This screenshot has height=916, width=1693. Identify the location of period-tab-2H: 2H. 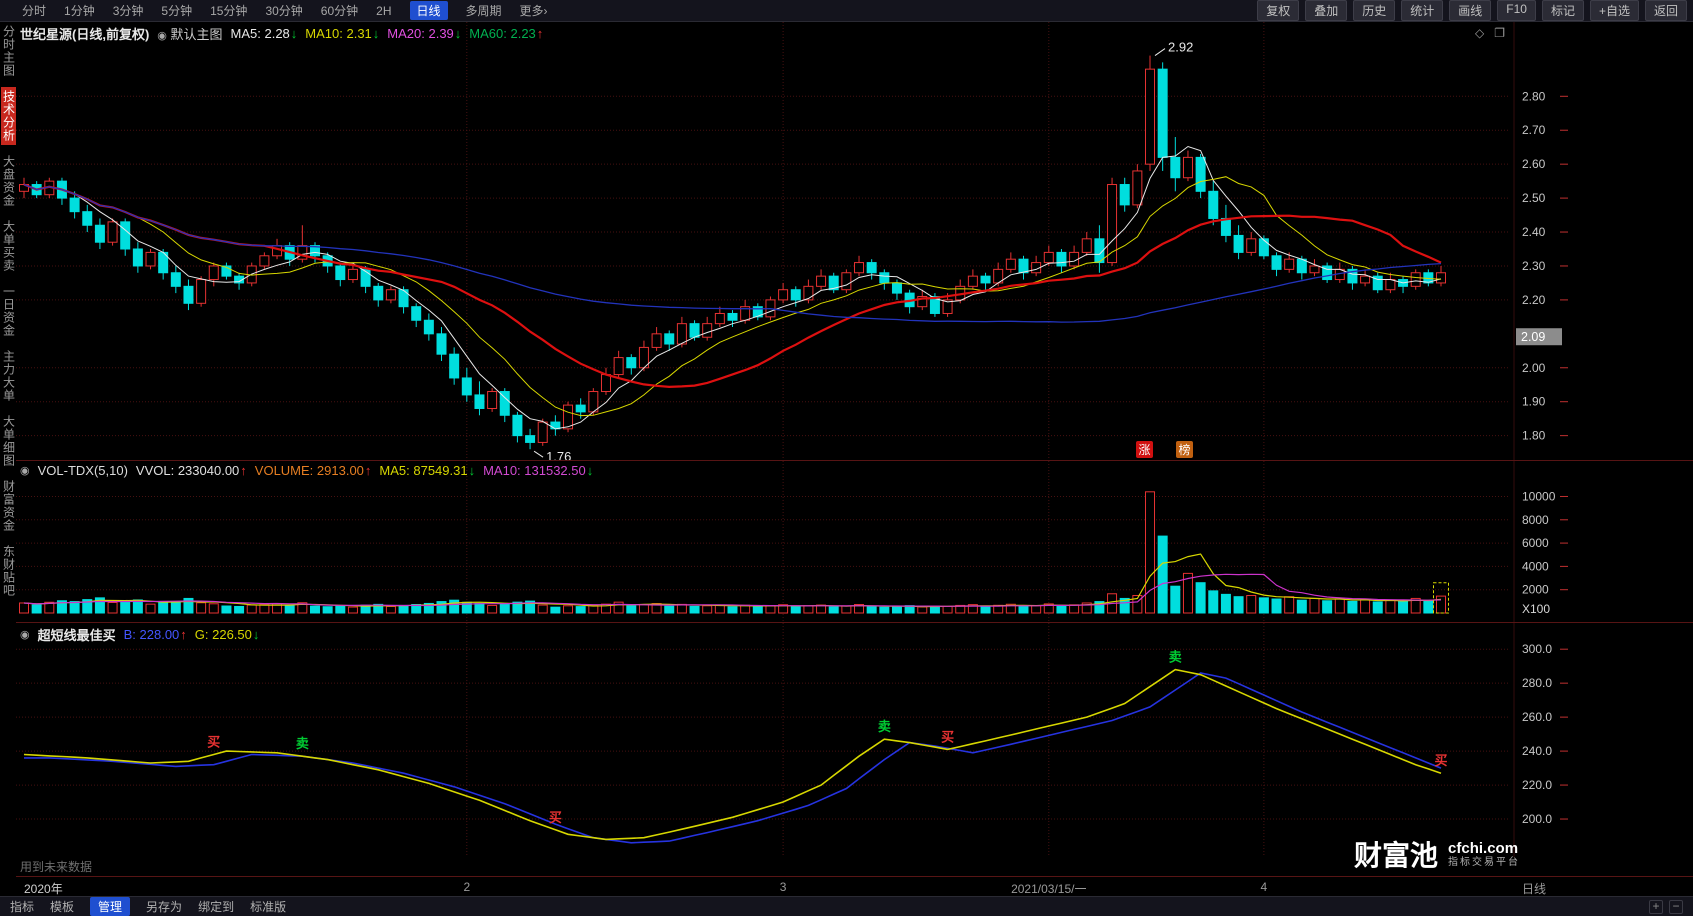
(384, 10).